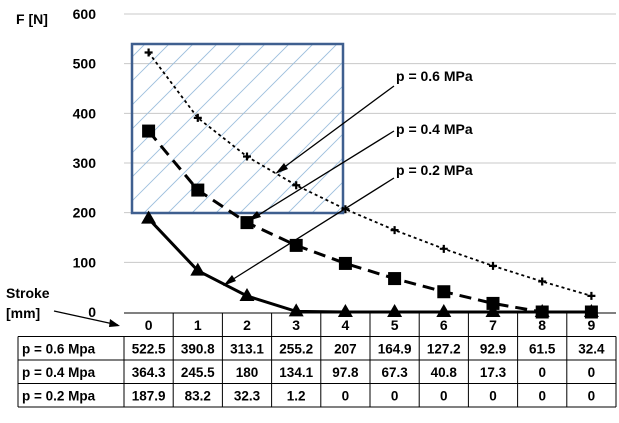 The width and height of the screenshot is (619, 423). Describe the element at coordinates (434, 76) in the screenshot. I see `annotation-p06: p = 0.6 MPa` at that location.